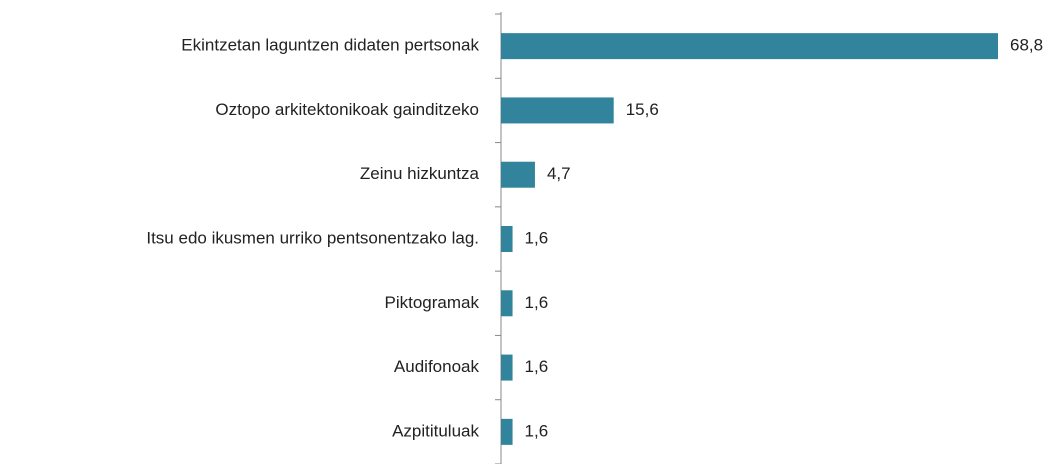 This screenshot has height=464, width=1063. I want to click on category-label: Azpitituluak, so click(435, 430).